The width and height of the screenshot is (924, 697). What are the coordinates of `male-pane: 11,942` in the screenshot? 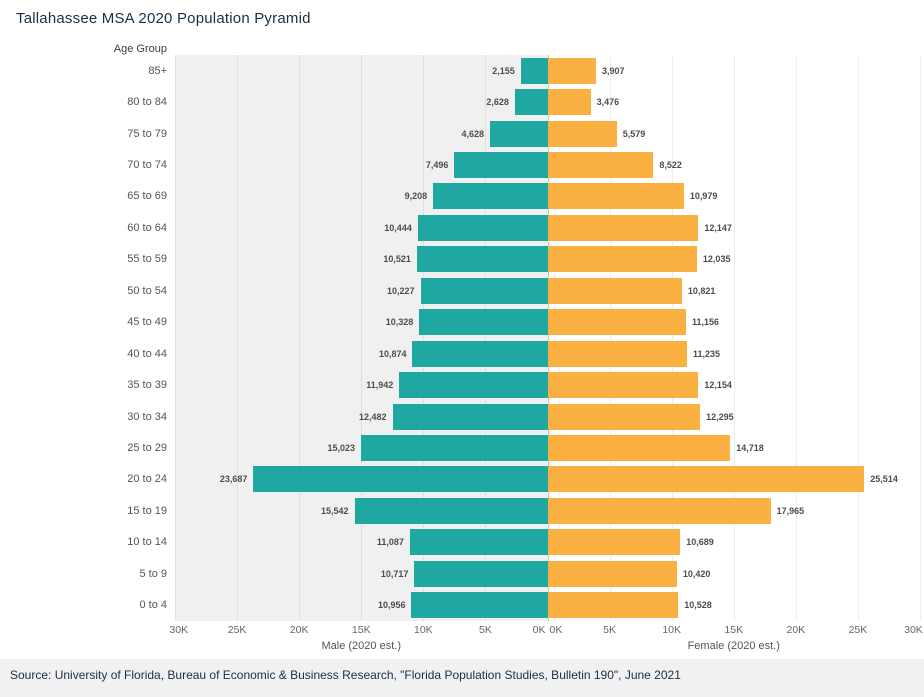 It's located at (361, 384).